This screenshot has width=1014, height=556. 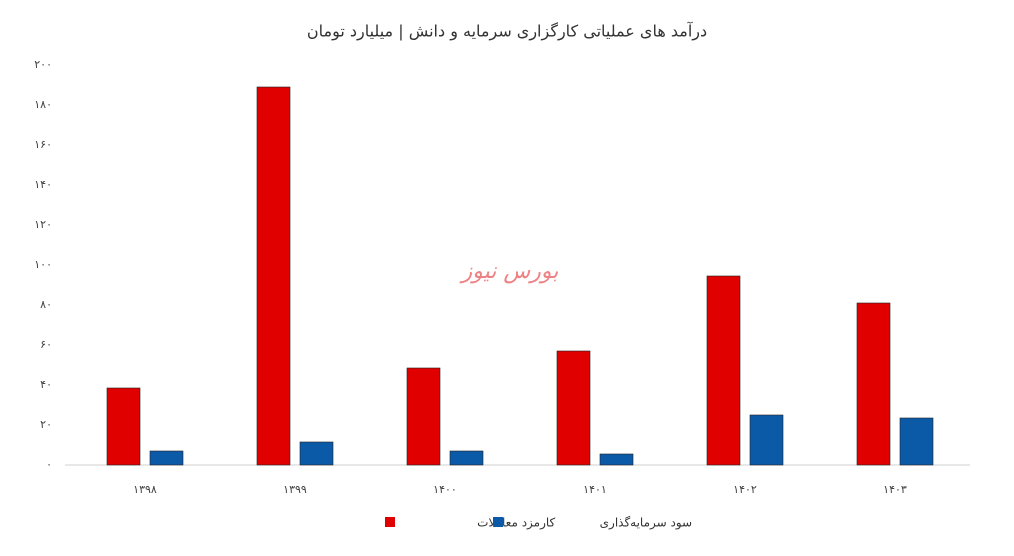 I want to click on legend-label: سود سرمایه‌گذاری, so click(x=646, y=523).